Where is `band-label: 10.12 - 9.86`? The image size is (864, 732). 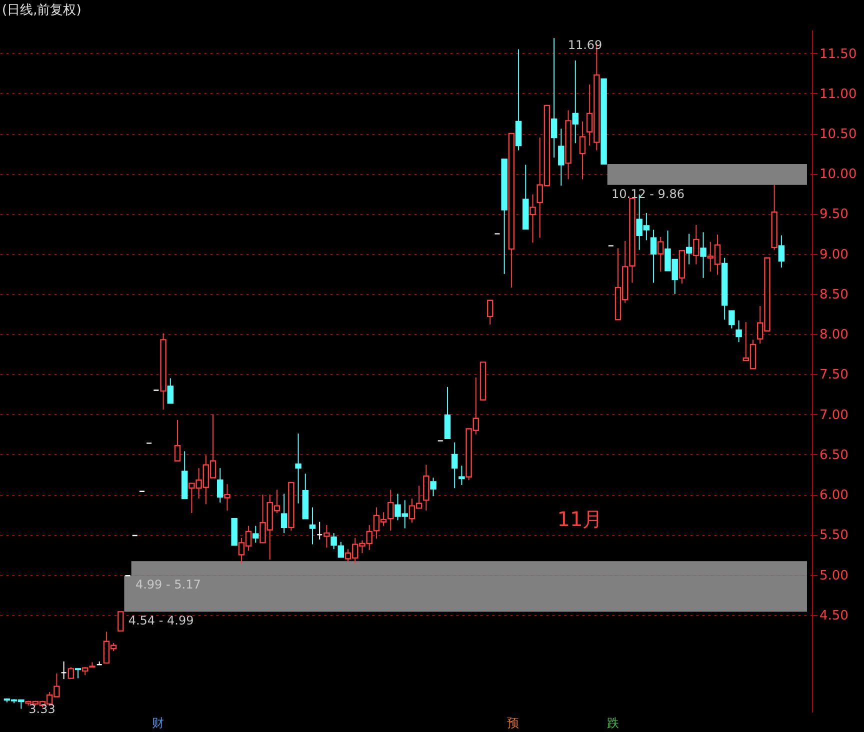
band-label: 10.12 - 9.86 is located at coordinates (648, 193).